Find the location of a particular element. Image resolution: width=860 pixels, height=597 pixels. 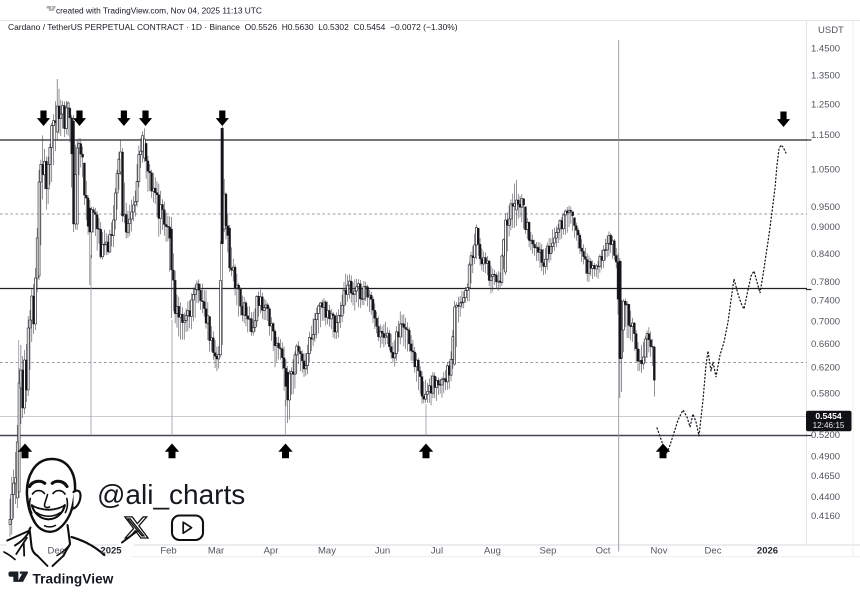

svg-text: Aug is located at coordinates (492, 551).